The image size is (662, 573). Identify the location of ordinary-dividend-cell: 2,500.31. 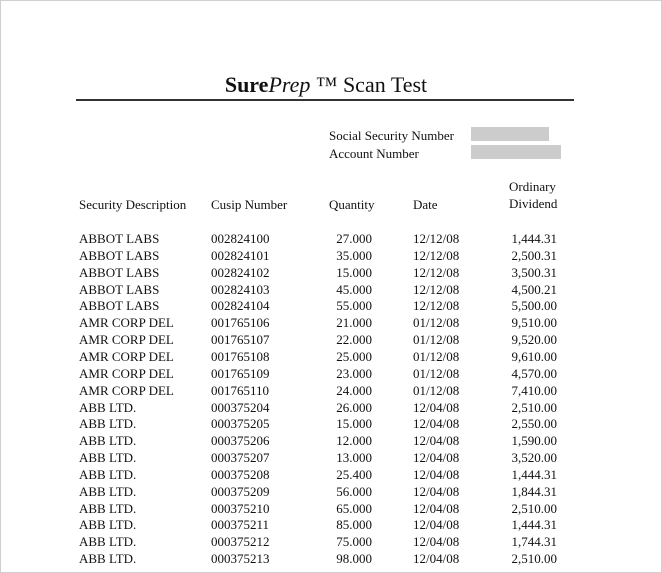
(534, 255).